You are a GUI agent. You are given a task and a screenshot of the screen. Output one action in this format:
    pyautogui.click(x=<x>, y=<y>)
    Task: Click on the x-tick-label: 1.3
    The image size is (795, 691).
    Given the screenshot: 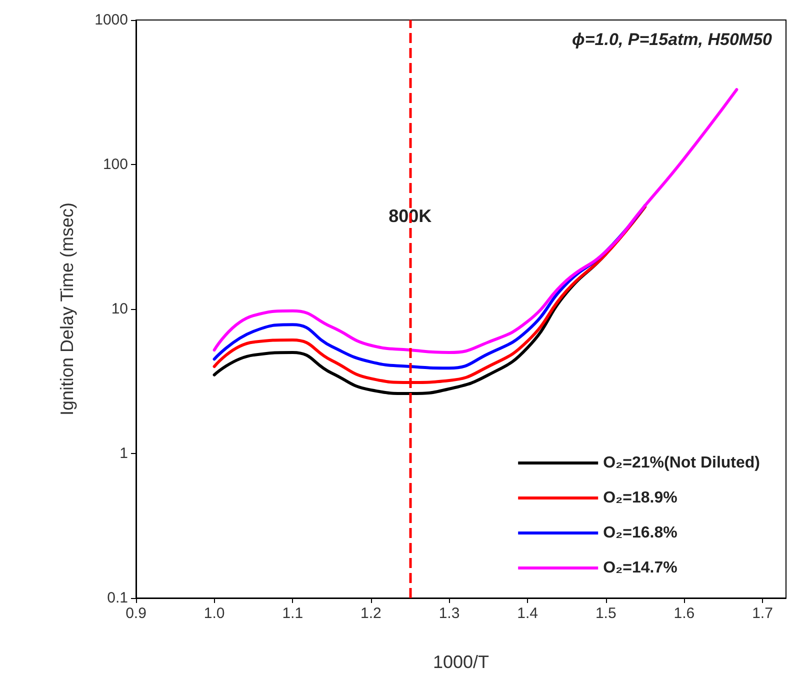 What is the action you would take?
    pyautogui.click(x=449, y=613)
    